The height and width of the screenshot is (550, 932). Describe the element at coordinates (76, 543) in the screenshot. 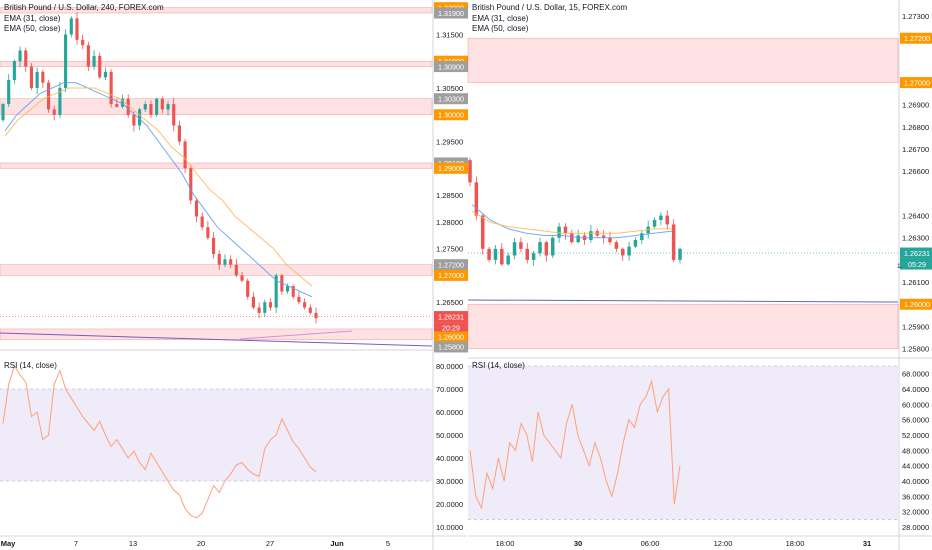

I see `left-time-tick: 7` at that location.